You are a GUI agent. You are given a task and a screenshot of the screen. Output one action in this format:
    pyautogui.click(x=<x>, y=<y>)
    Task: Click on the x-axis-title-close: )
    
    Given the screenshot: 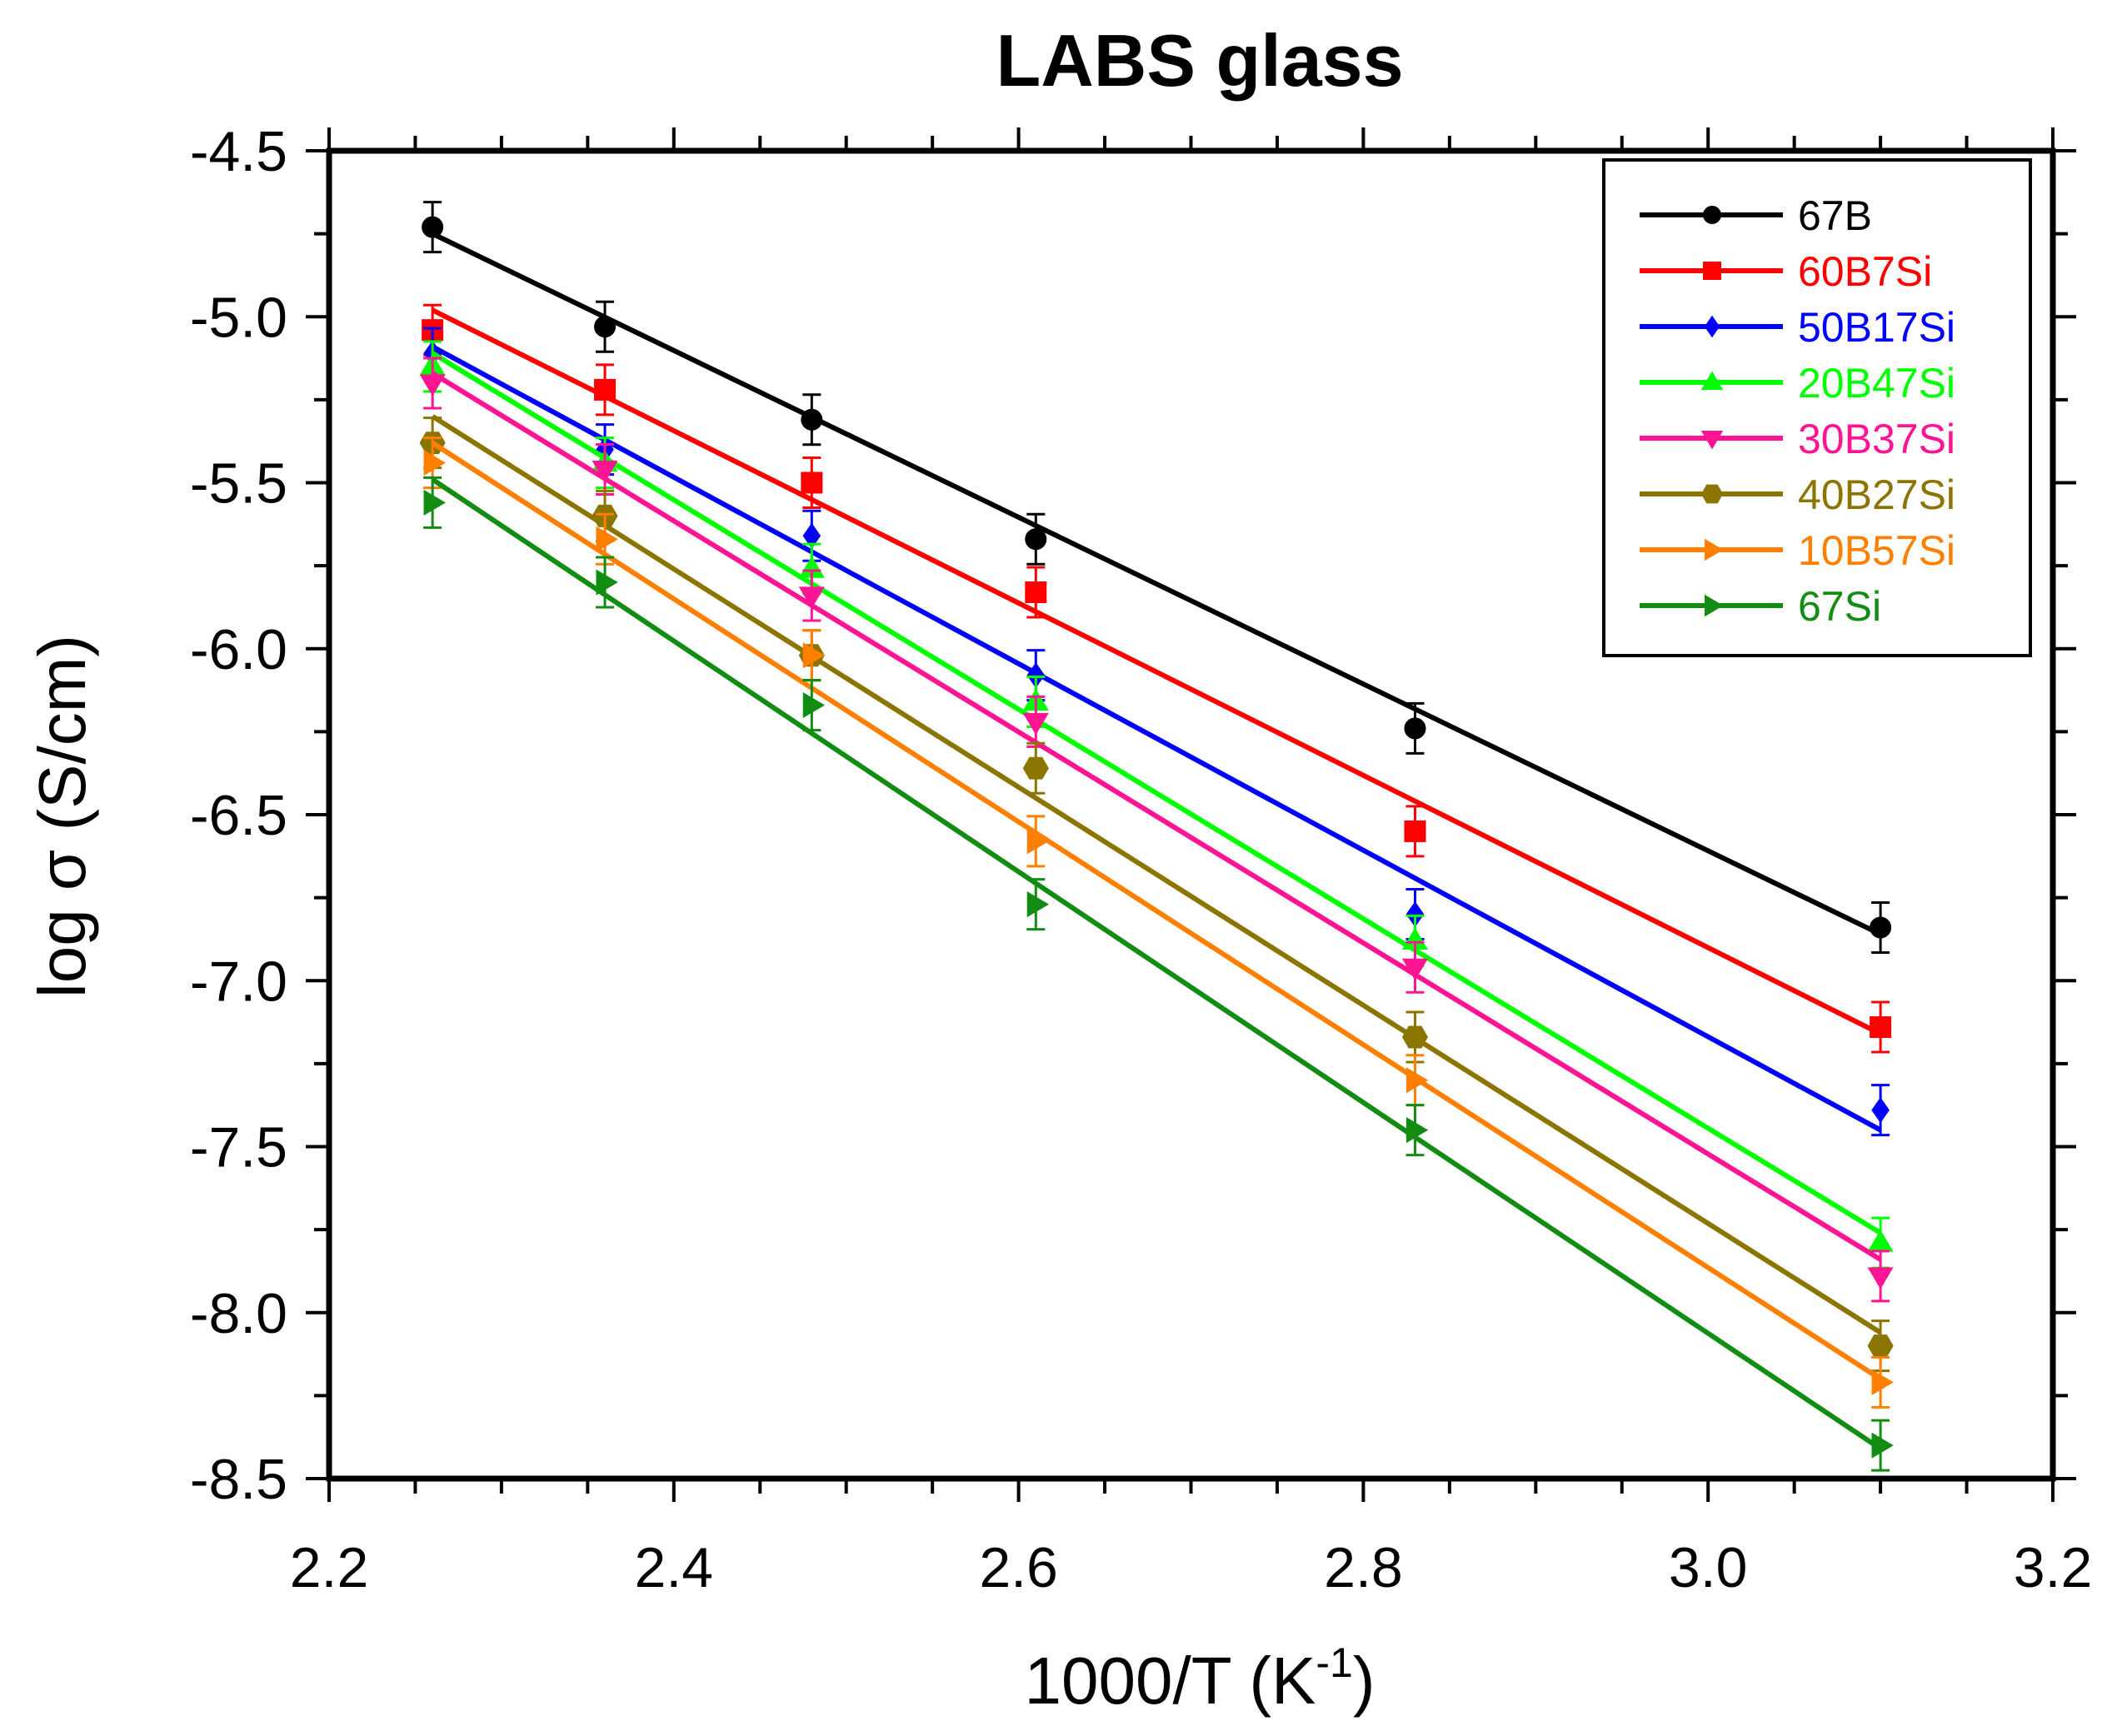 What is the action you would take?
    pyautogui.click(x=1364, y=1681)
    